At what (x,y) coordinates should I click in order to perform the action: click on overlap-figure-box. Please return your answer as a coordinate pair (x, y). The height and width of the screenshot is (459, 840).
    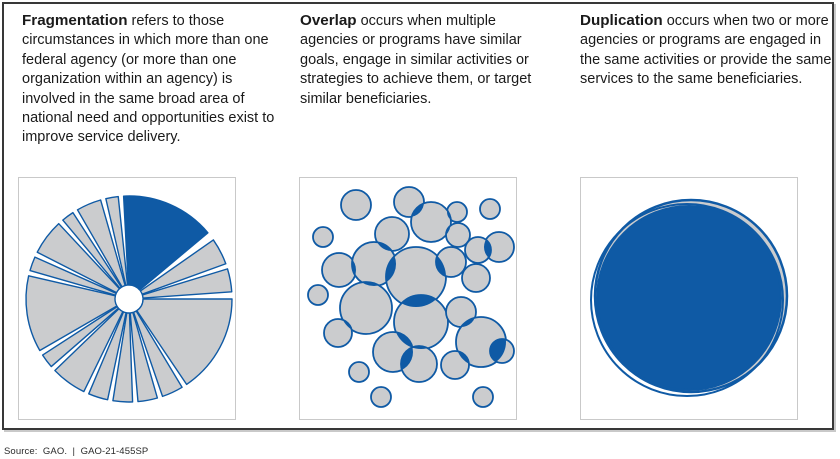
    Looking at the image, I should click on (408, 298).